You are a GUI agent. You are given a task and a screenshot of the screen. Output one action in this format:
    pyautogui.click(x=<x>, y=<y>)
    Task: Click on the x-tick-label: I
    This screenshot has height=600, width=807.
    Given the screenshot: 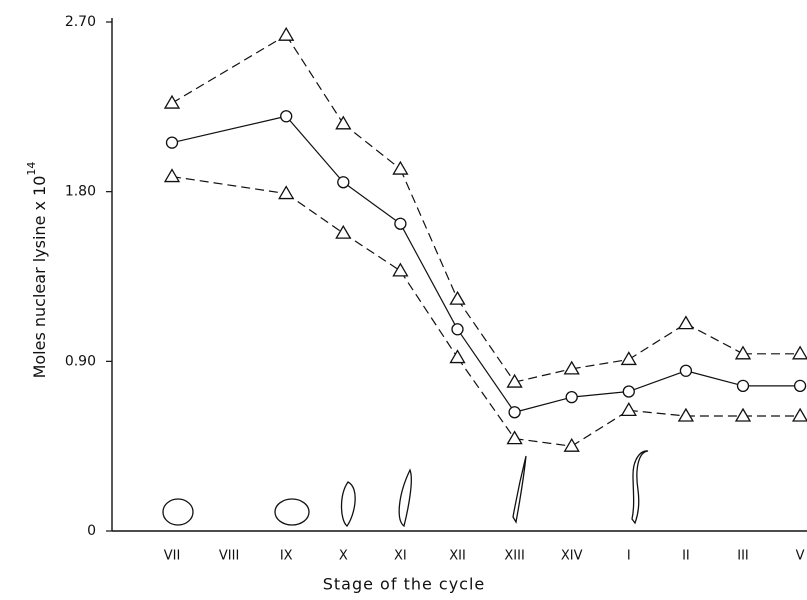 What is the action you would take?
    pyautogui.click(x=629, y=556)
    